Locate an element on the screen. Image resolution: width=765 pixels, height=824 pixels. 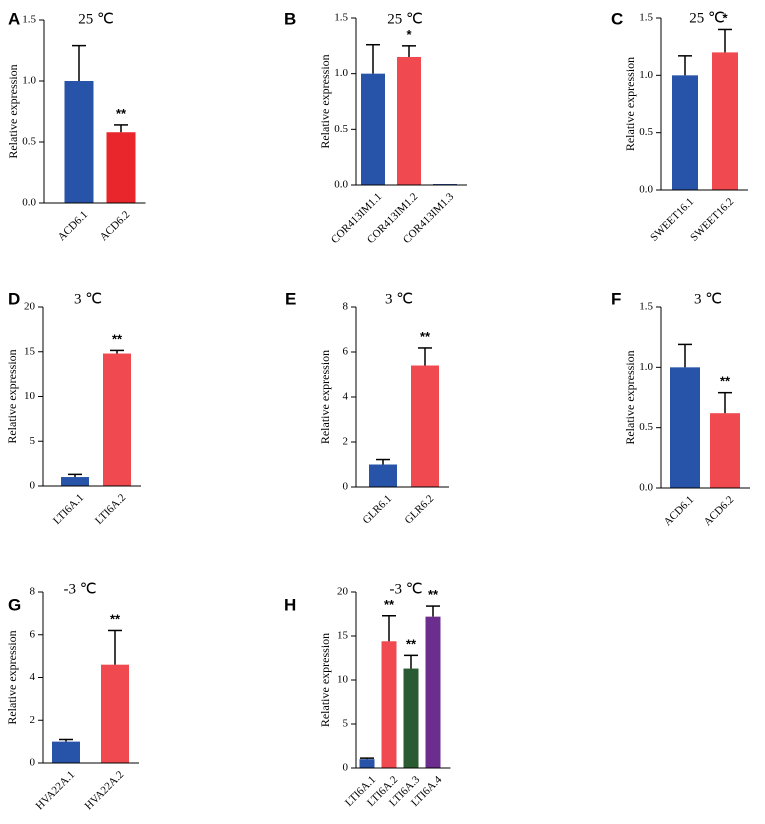
y-tick-label-e-1: 2 is located at coordinates (346, 442).